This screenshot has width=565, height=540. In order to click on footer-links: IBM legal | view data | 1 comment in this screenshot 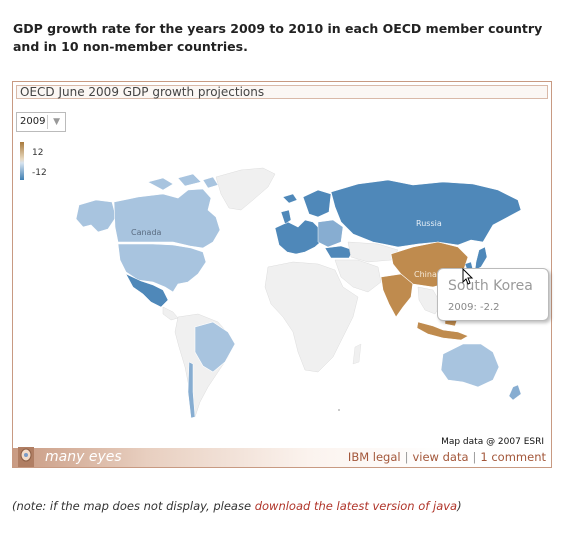, I will do `click(446, 457)`.